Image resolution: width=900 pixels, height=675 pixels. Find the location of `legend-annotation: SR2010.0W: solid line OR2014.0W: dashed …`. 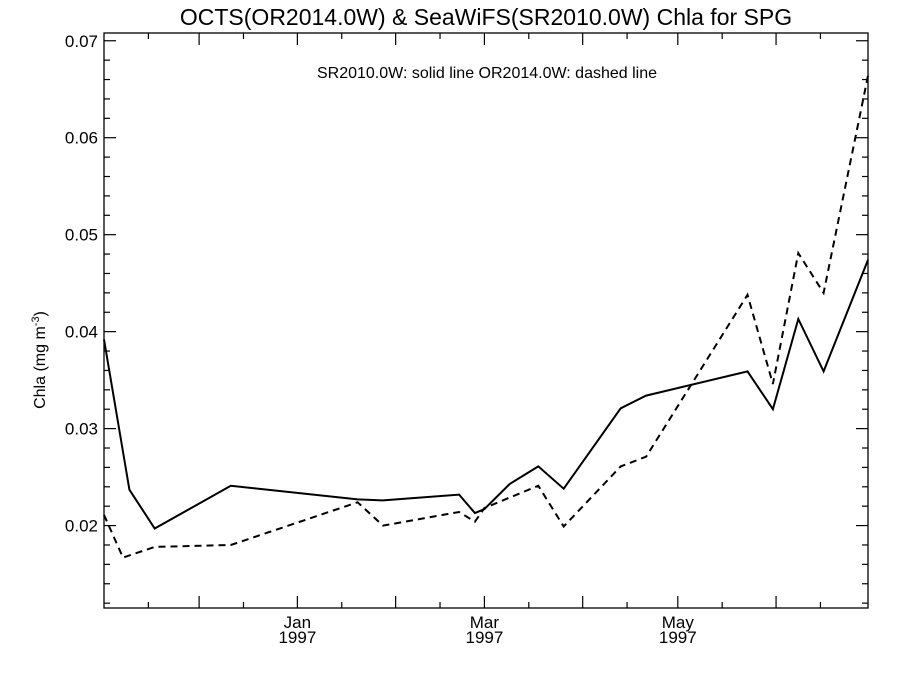

legend-annotation: SR2010.0W: solid line OR2014.0W: dashed … is located at coordinates (487, 73).